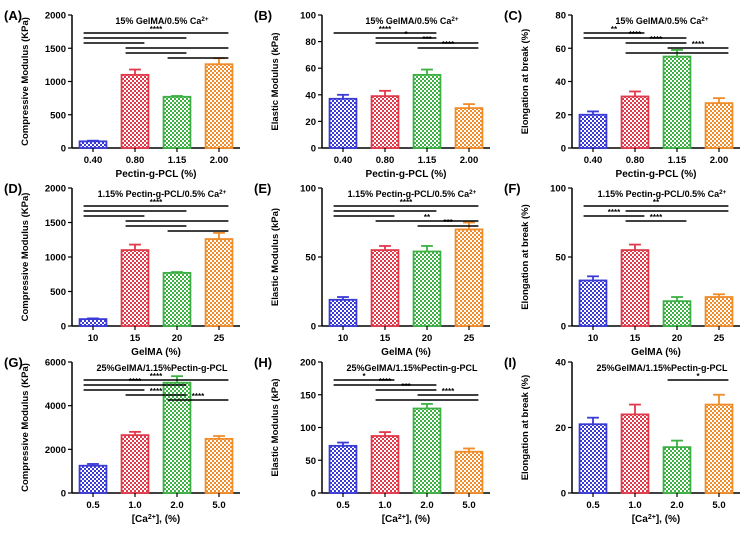  What do you see at coordinates (25, 81) in the screenshot?
I see `y-axis-label: Compressive Modulus (KPa)` at bounding box center [25, 81].